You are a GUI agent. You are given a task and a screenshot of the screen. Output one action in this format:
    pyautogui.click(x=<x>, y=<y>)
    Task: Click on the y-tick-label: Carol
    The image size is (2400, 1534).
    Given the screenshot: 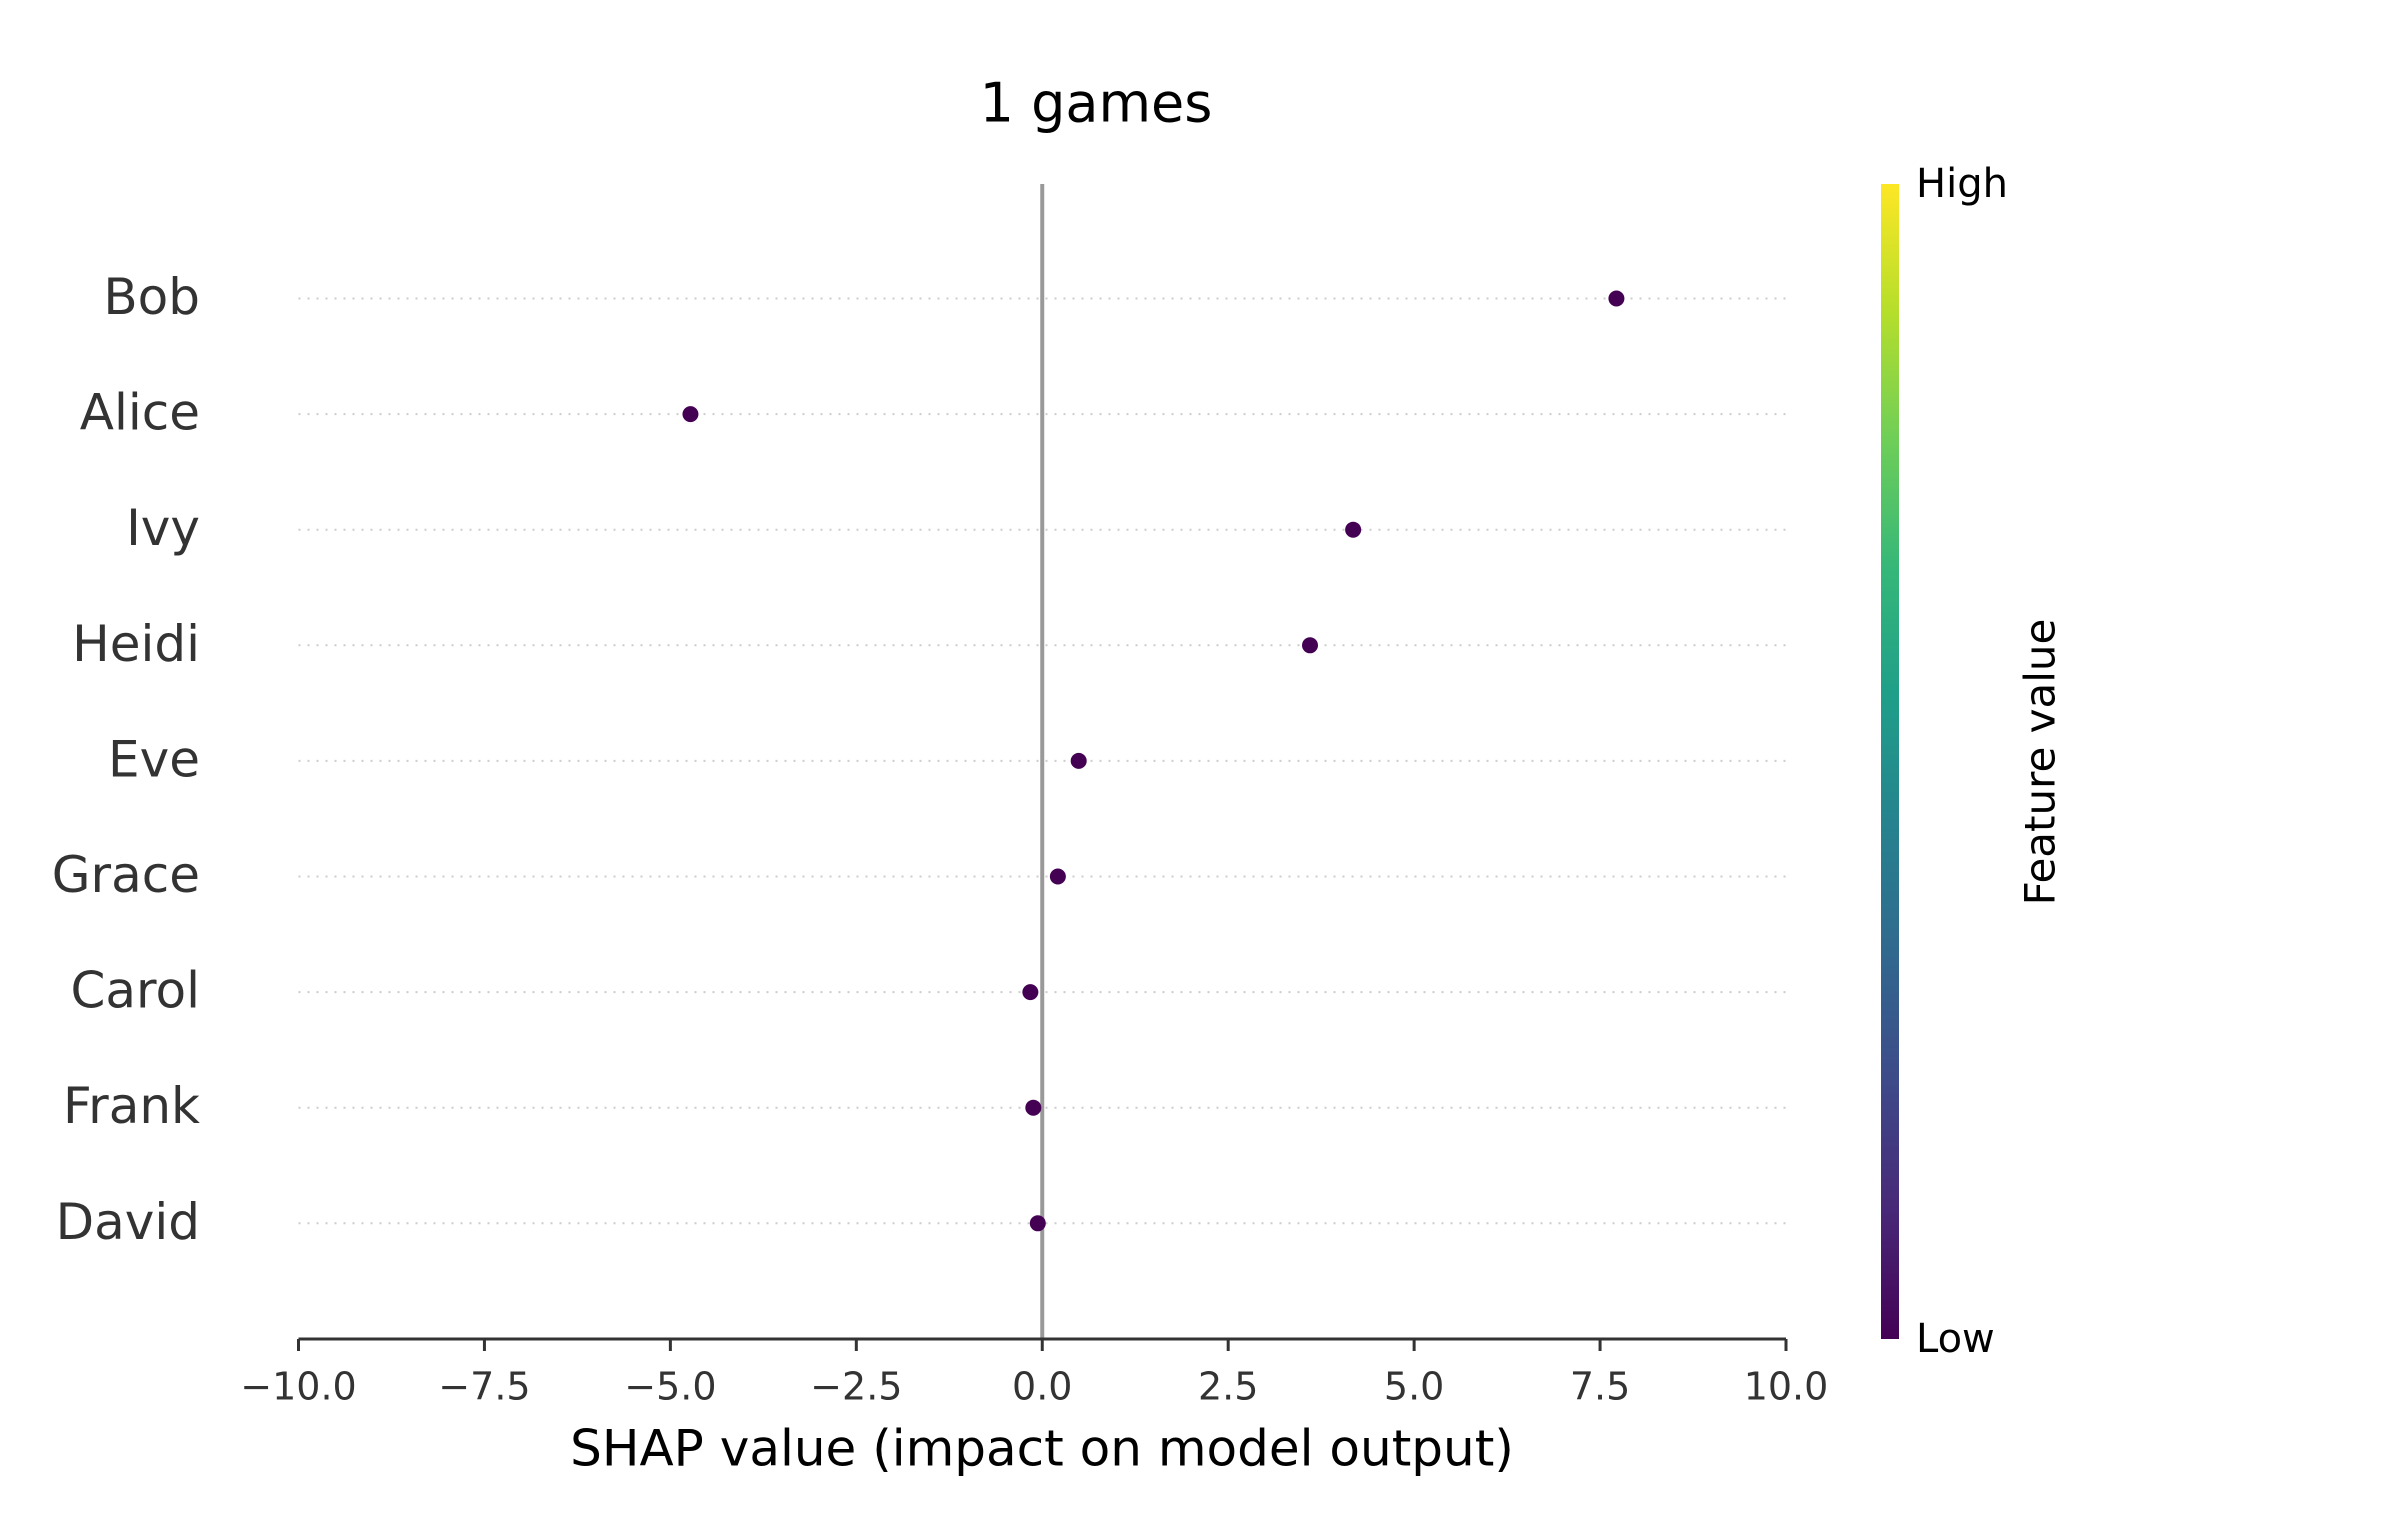 What is the action you would take?
    pyautogui.click(x=136, y=991)
    